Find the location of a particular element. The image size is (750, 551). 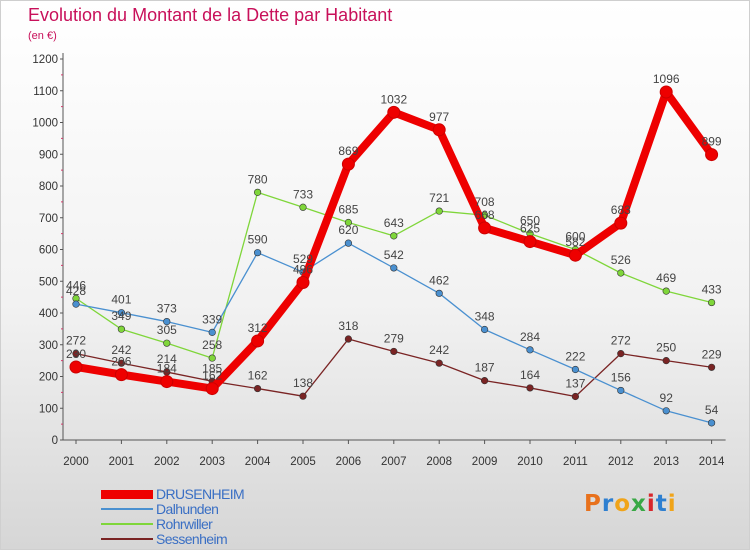

data-label-sessenheim: 162 is located at coordinates (258, 376).